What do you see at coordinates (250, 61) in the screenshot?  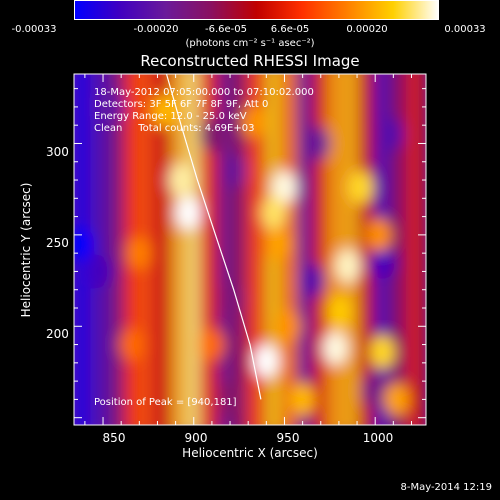 I see `chart-title: Reconstructed RHESSI Image` at bounding box center [250, 61].